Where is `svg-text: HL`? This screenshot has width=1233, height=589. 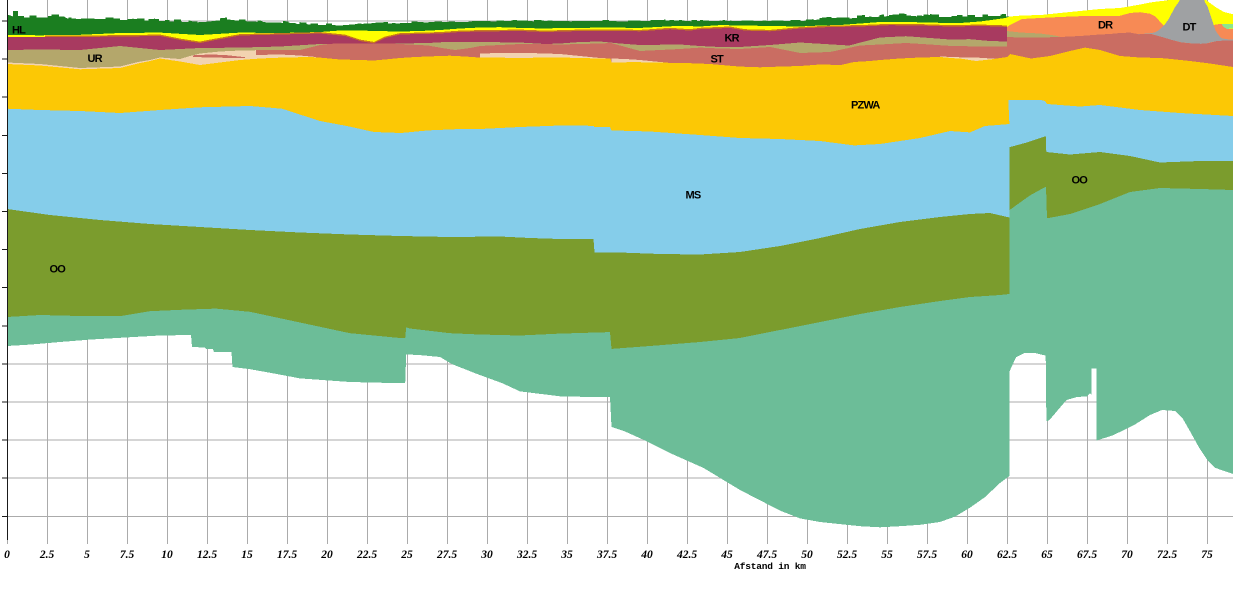 svg-text: HL is located at coordinates (19, 31).